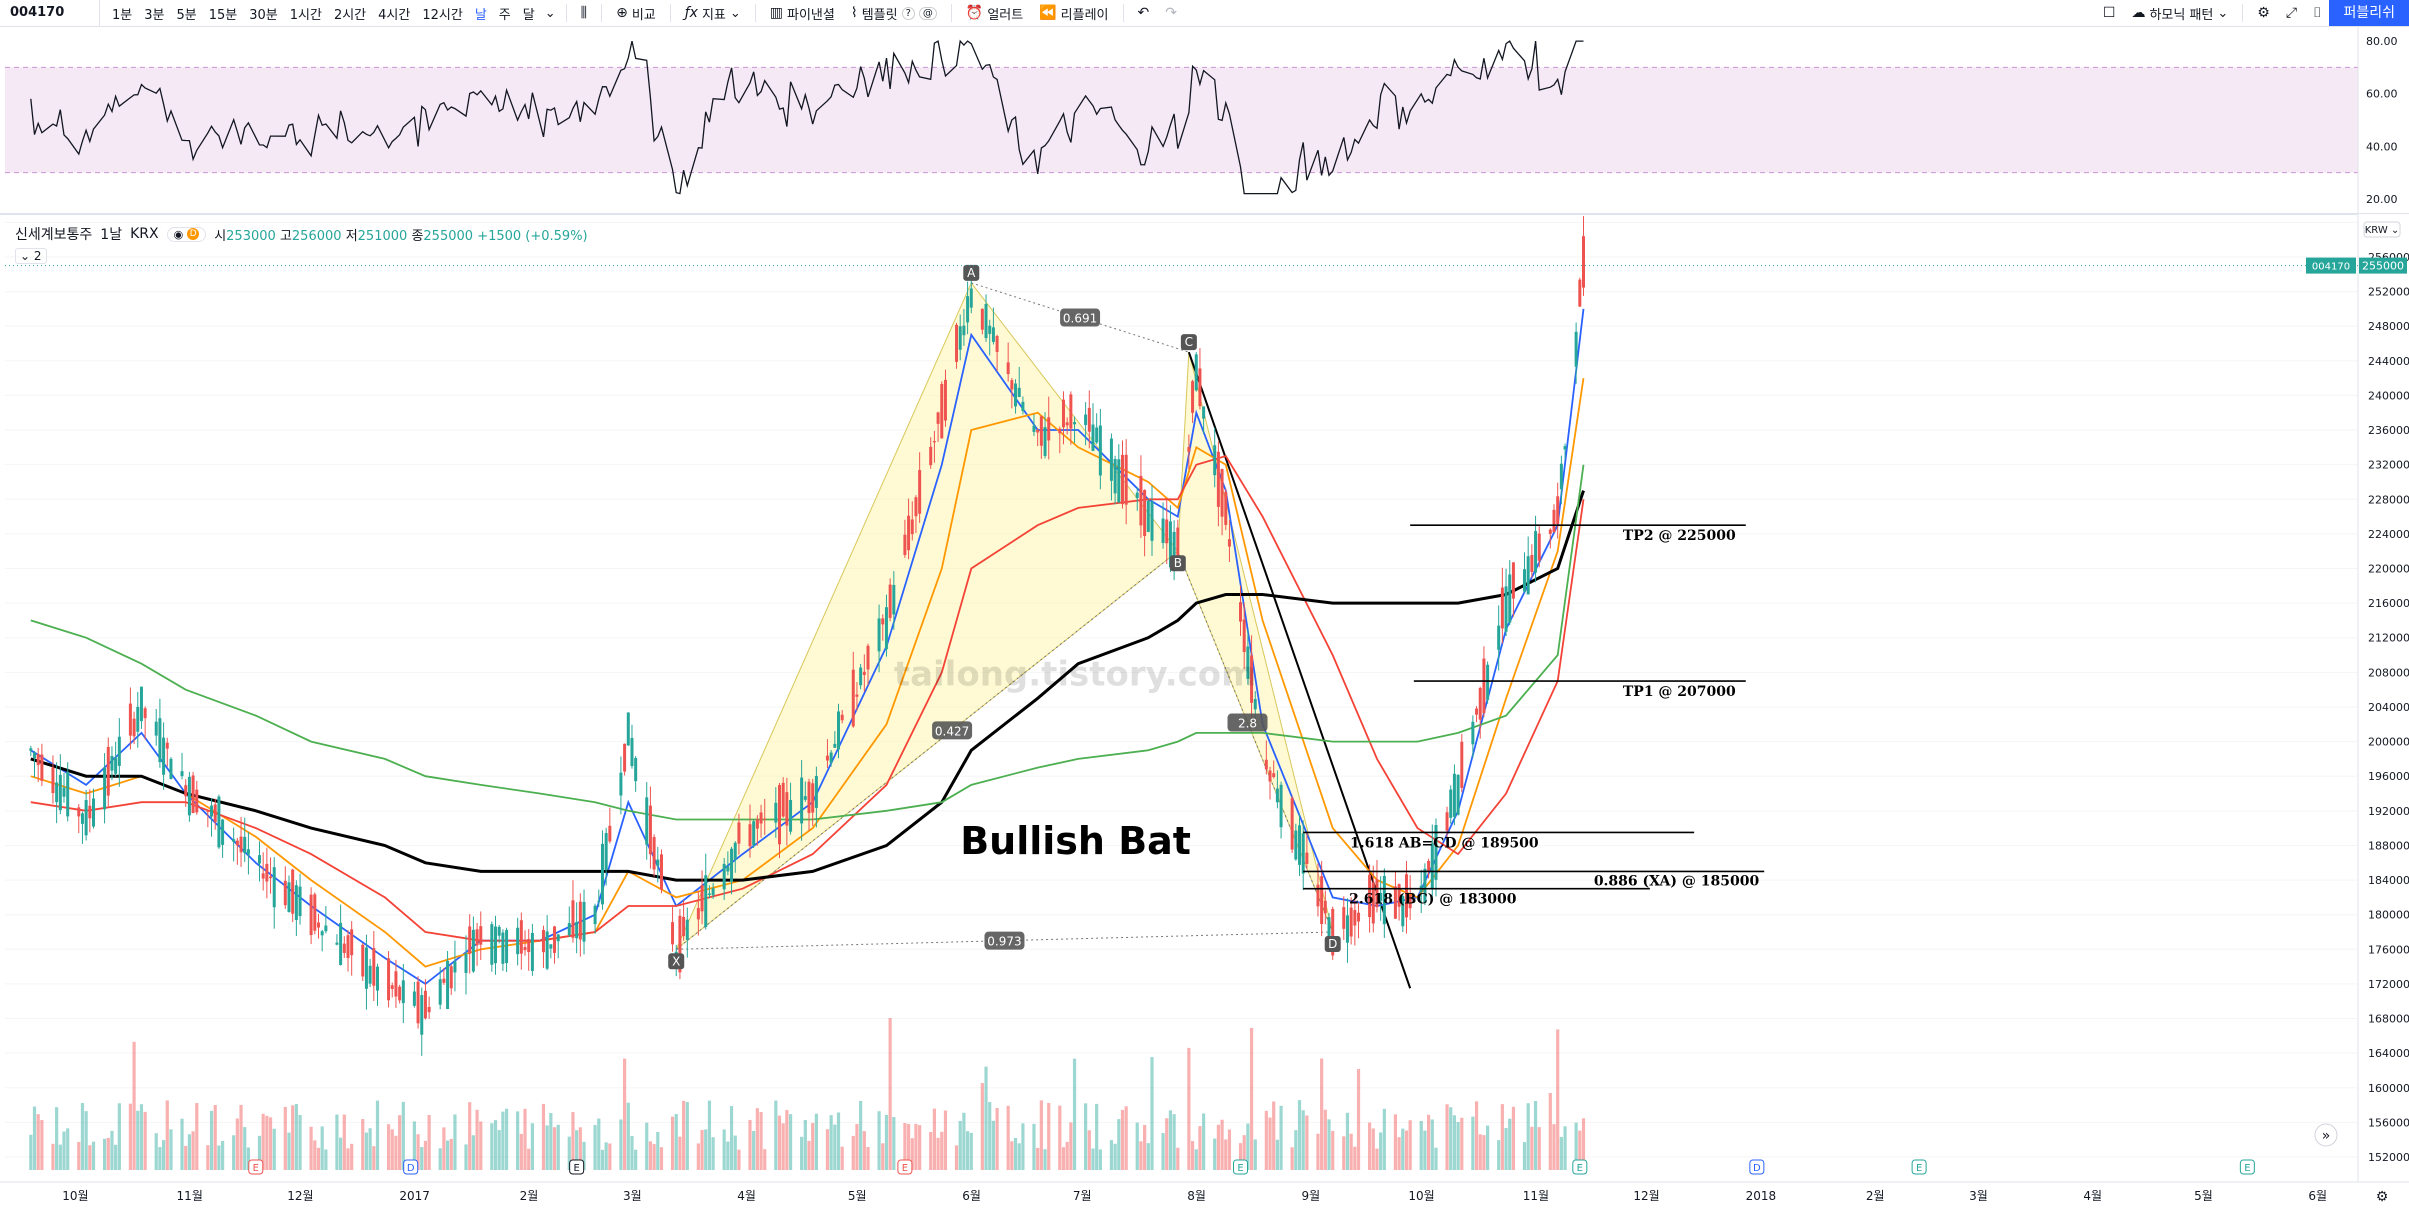 The image size is (2409, 1209). I want to click on symbol-tag, so click(2331, 265).